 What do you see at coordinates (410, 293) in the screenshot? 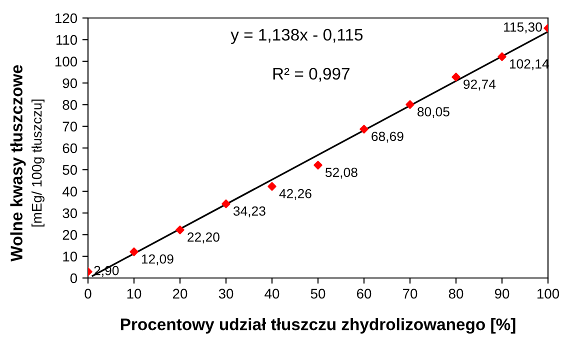
I see `x-tick-label: 70` at bounding box center [410, 293].